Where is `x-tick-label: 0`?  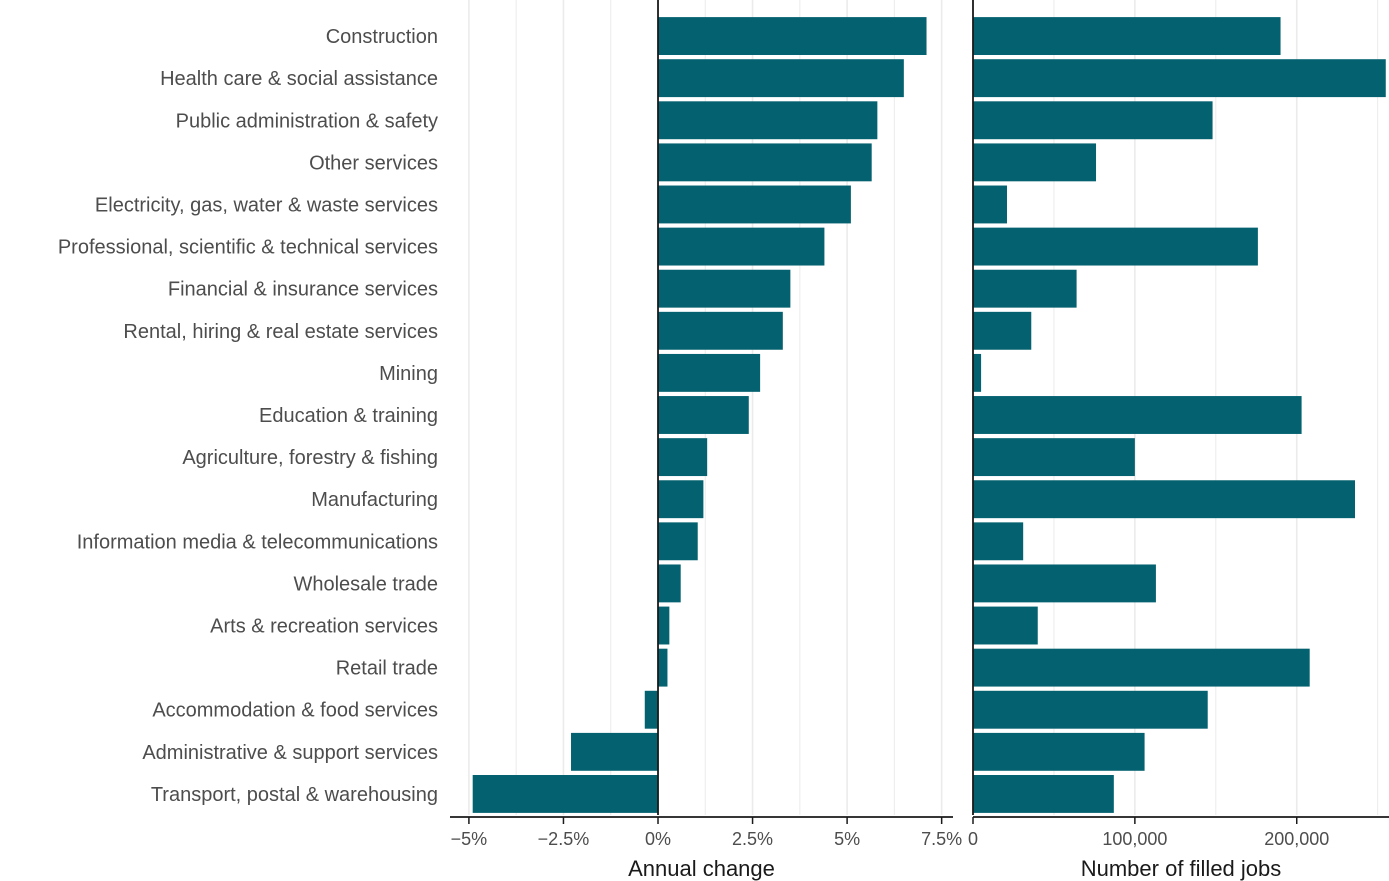 x-tick-label: 0 is located at coordinates (973, 839).